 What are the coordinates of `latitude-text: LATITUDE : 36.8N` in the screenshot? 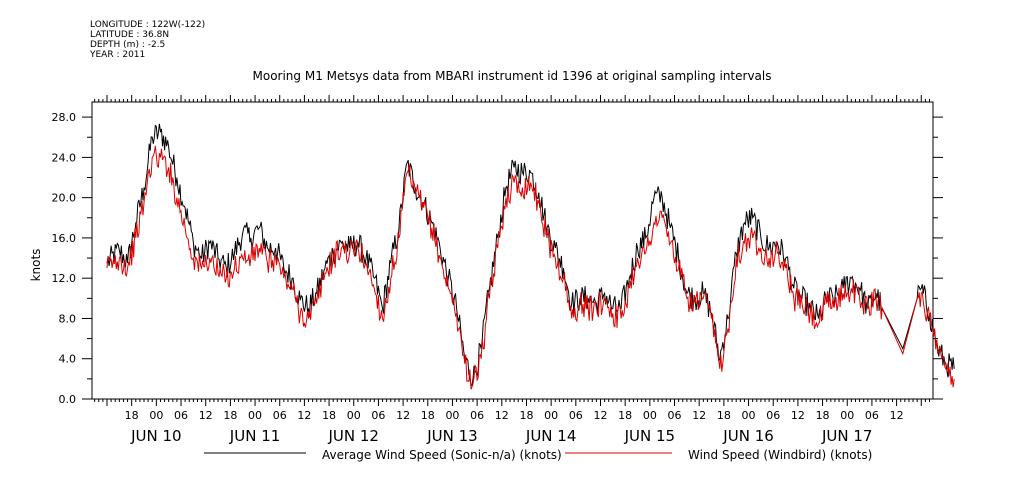 It's located at (130, 35).